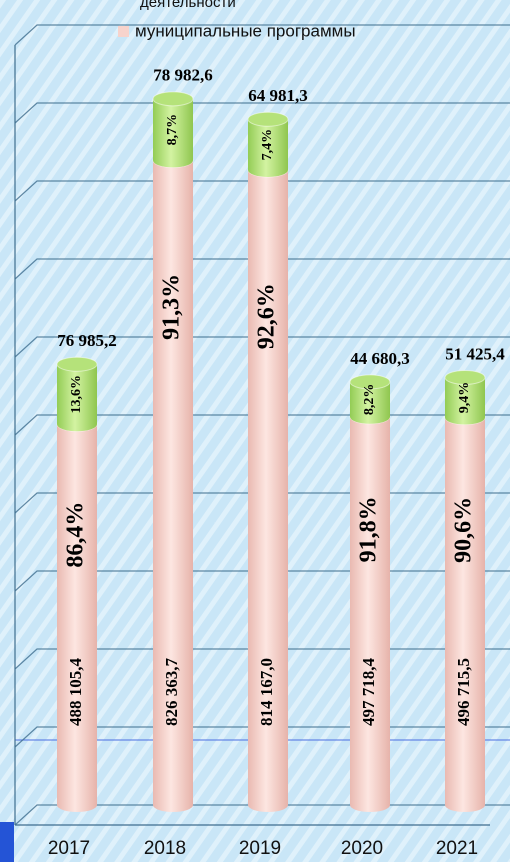 This screenshot has width=510, height=862. I want to click on x-tick-label: 2018, so click(165, 848).